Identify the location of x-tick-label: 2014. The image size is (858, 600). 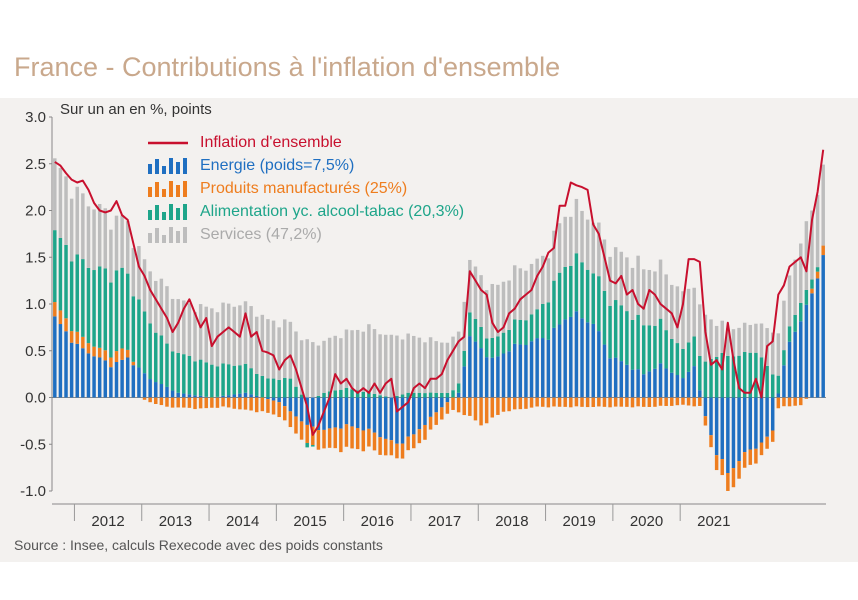
(242, 521).